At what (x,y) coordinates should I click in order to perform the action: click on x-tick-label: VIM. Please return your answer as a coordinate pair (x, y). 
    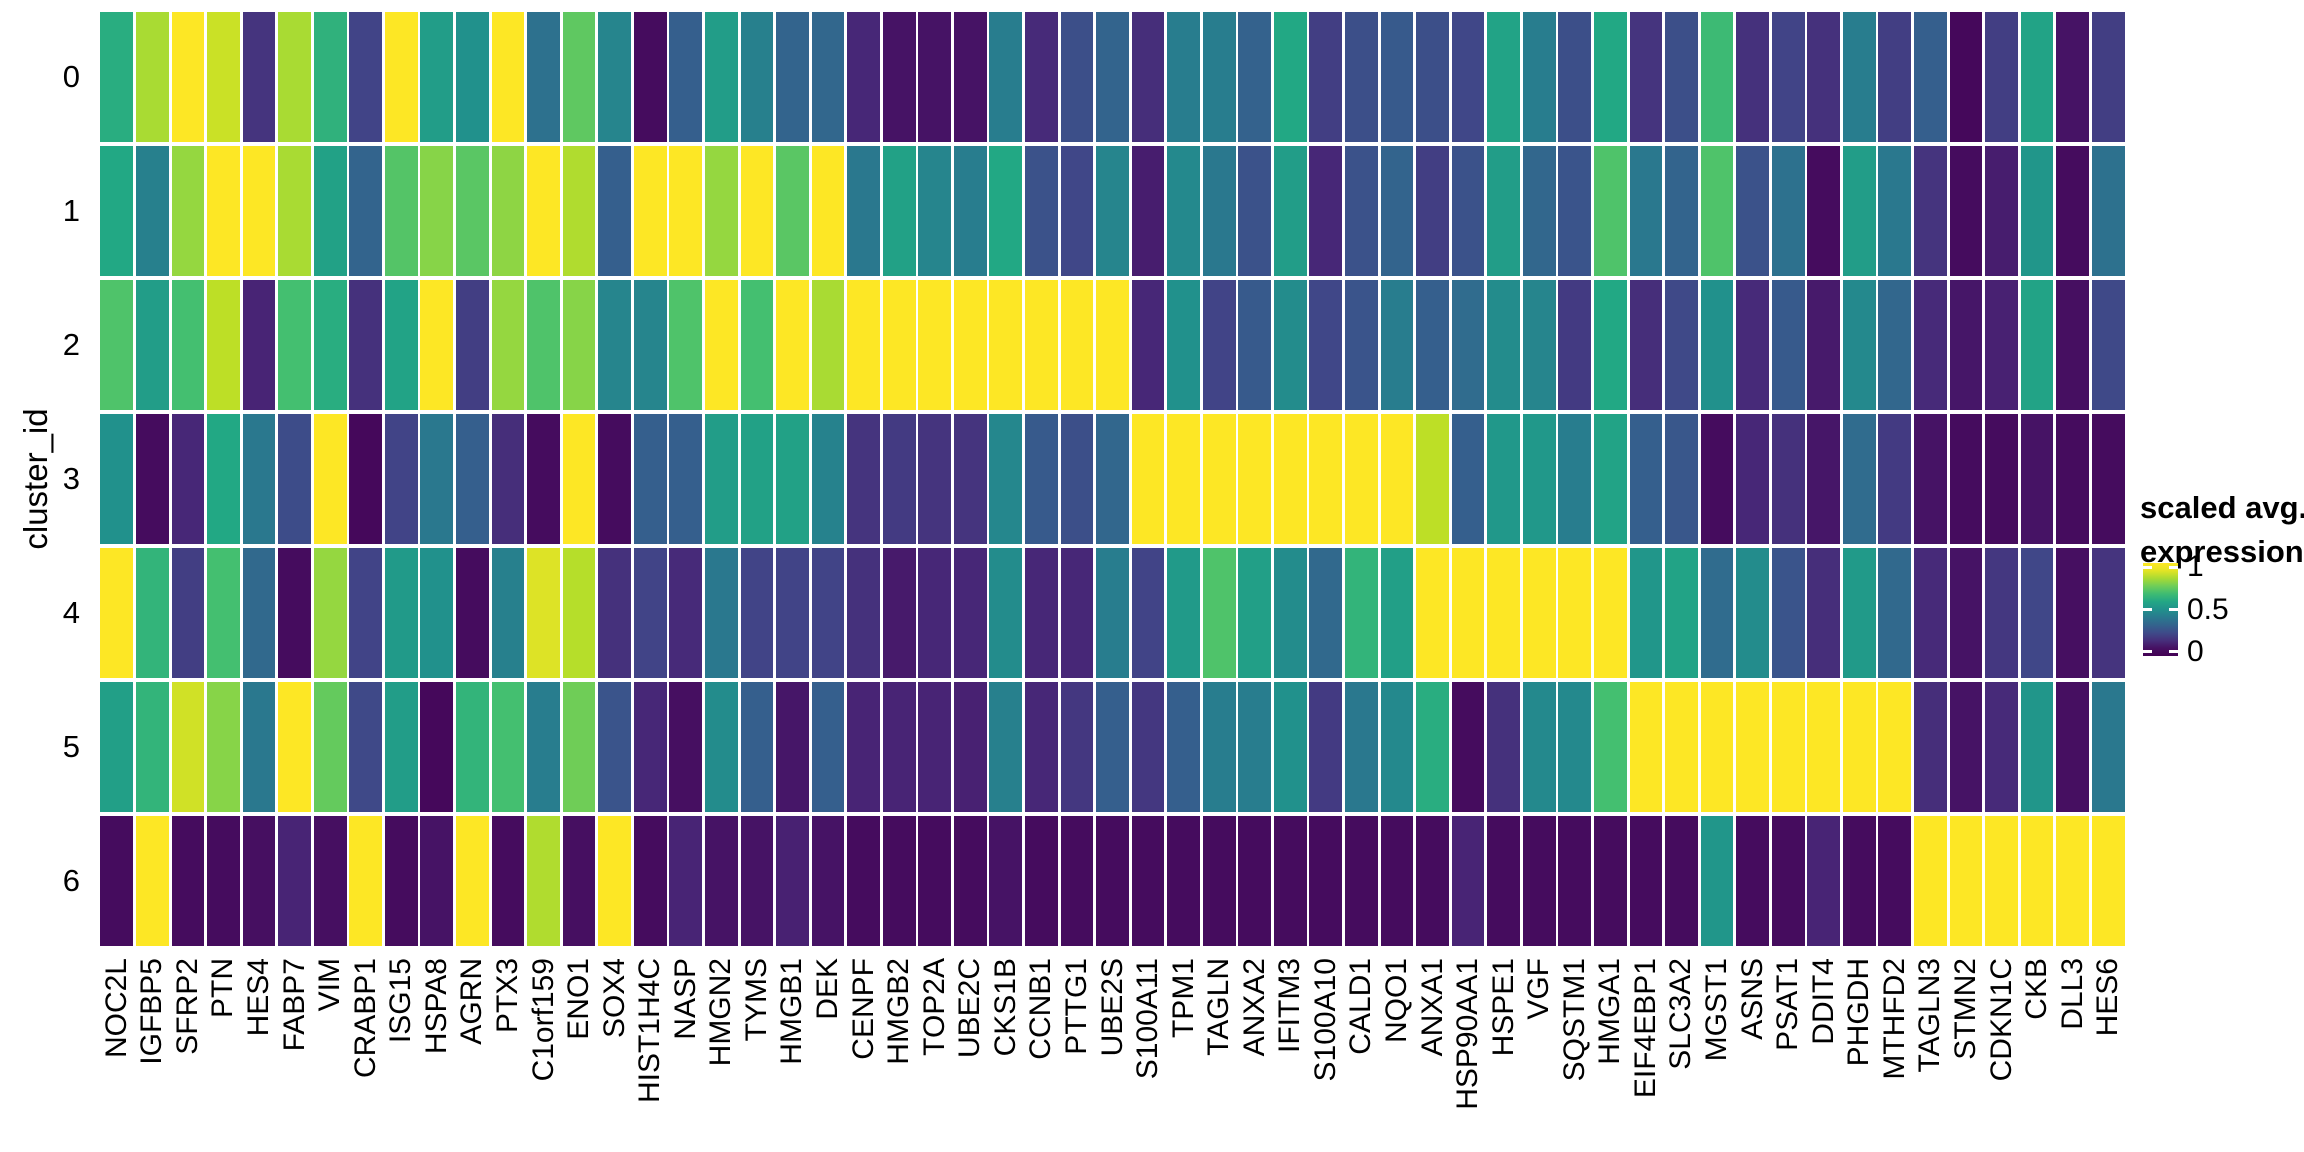
    Looking at the image, I should click on (330, 985).